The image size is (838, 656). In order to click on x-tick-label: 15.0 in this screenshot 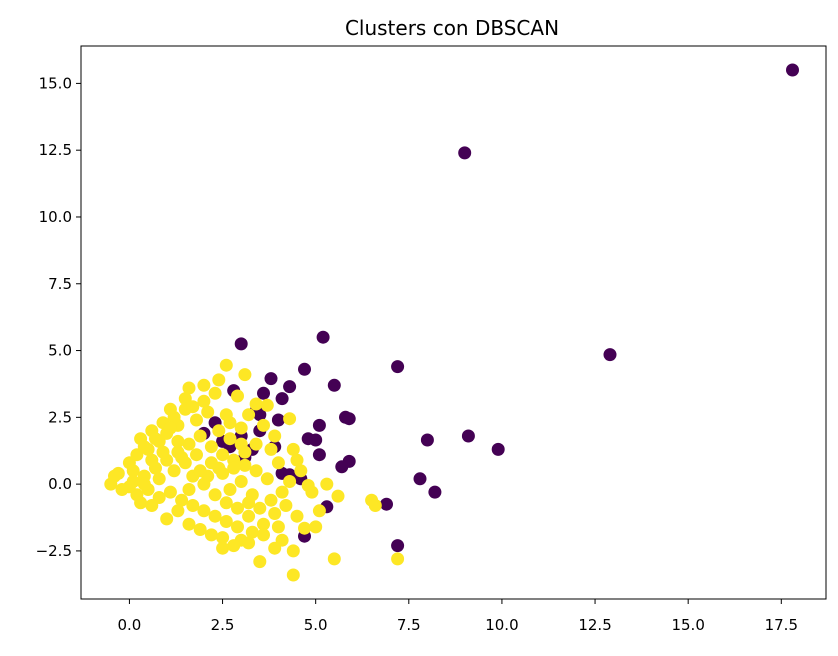, I will do `click(687, 625)`.